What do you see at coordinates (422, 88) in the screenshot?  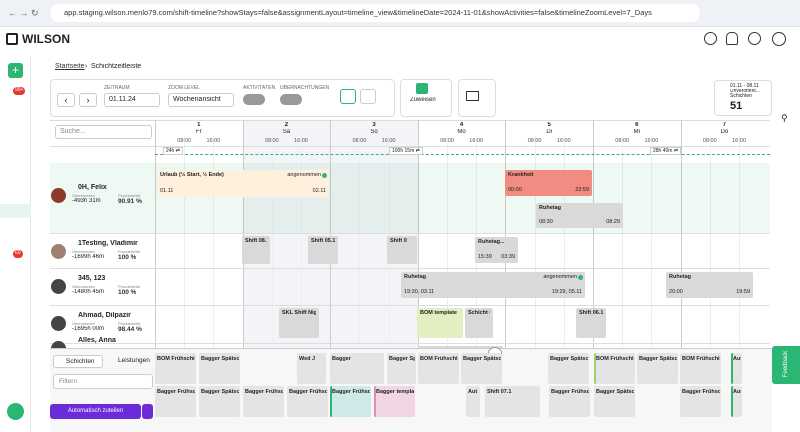 I see `assign-icon` at bounding box center [422, 88].